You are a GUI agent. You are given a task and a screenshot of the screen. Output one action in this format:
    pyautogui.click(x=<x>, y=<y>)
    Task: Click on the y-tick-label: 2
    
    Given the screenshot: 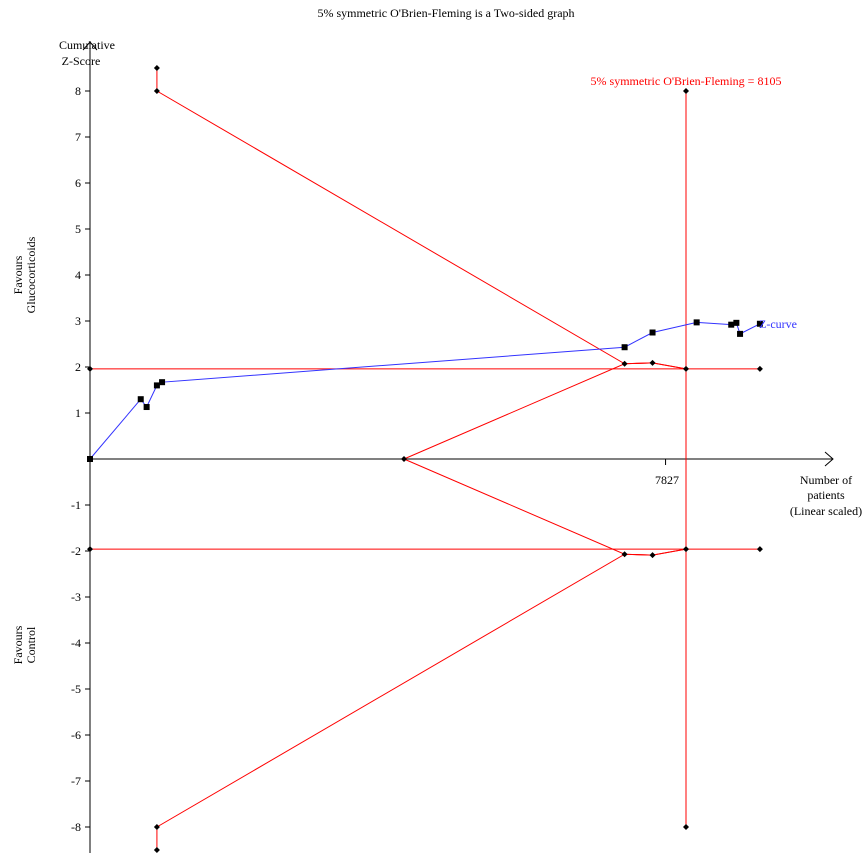 What is the action you would take?
    pyautogui.click(x=78, y=367)
    